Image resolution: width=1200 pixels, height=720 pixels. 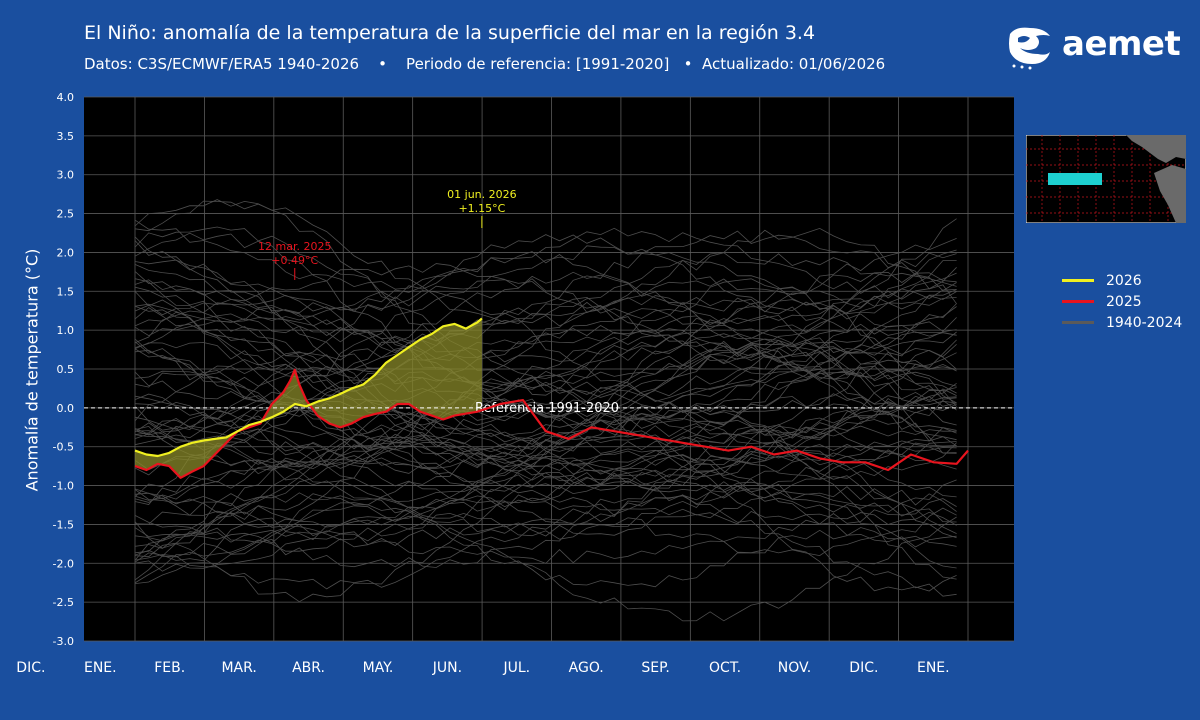 I want to click on y-tick-label: 2.0, so click(x=66, y=252).